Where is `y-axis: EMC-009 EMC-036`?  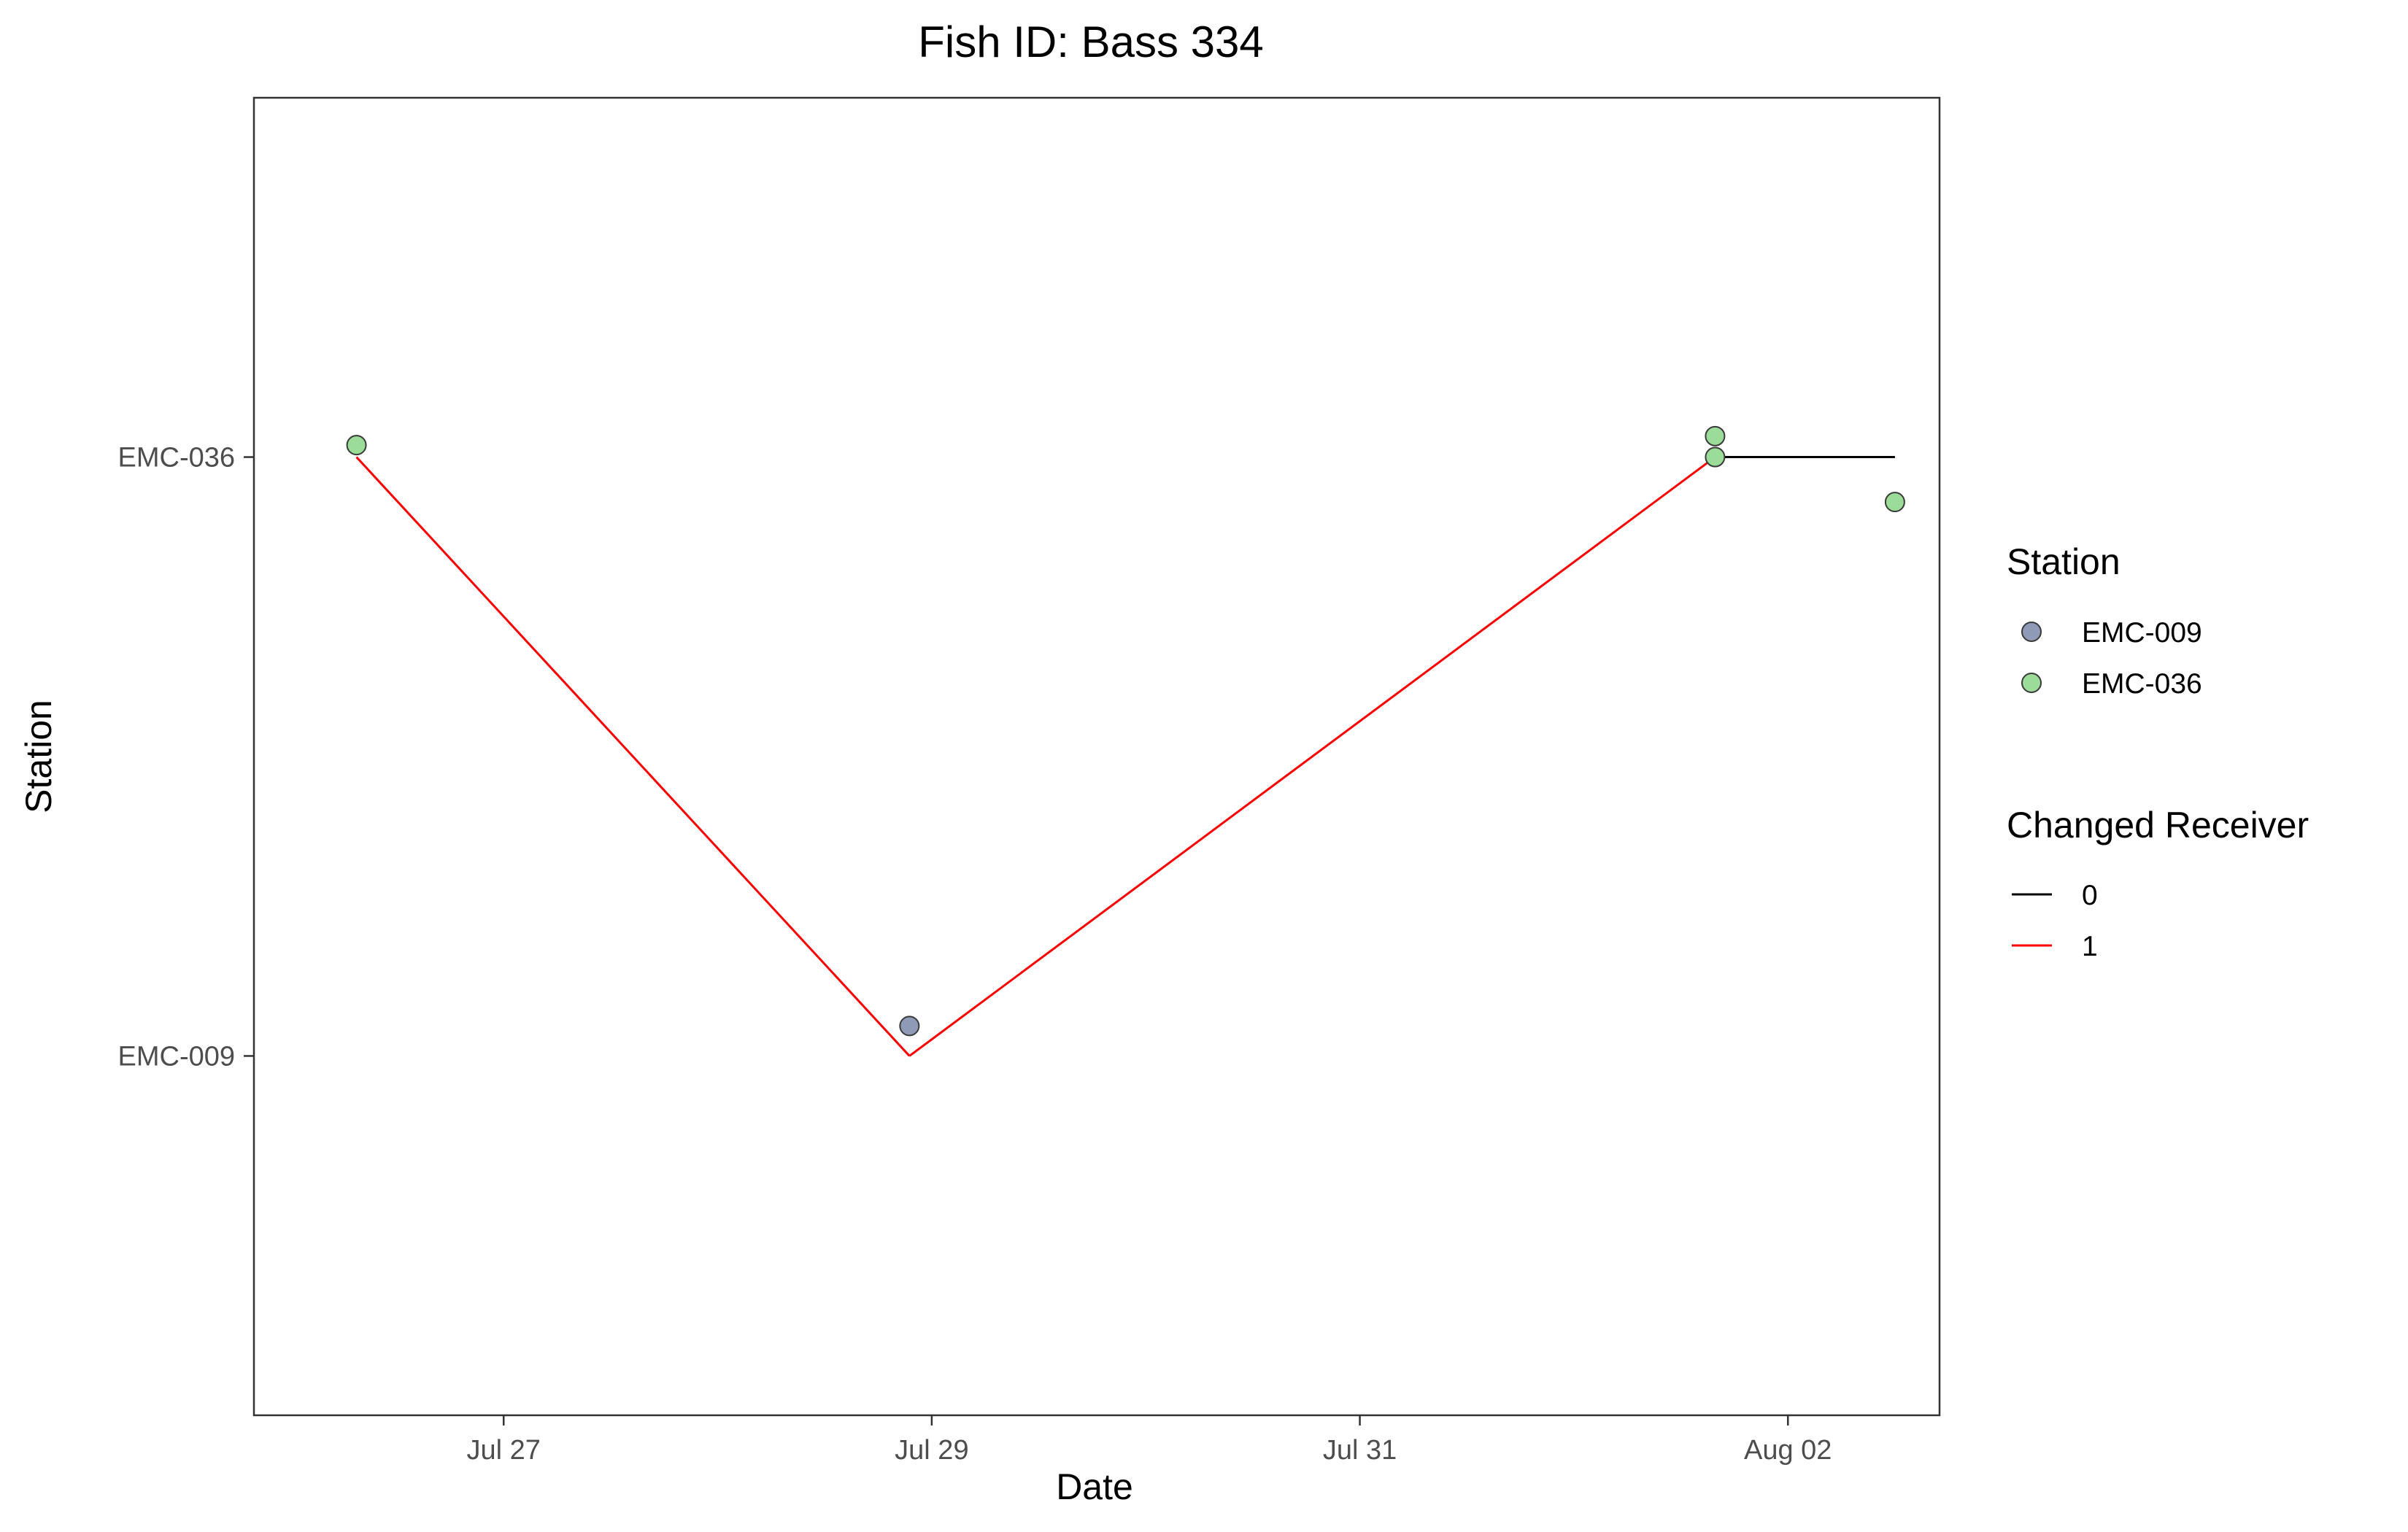
y-axis: EMC-009 EMC-036 is located at coordinates (186, 758).